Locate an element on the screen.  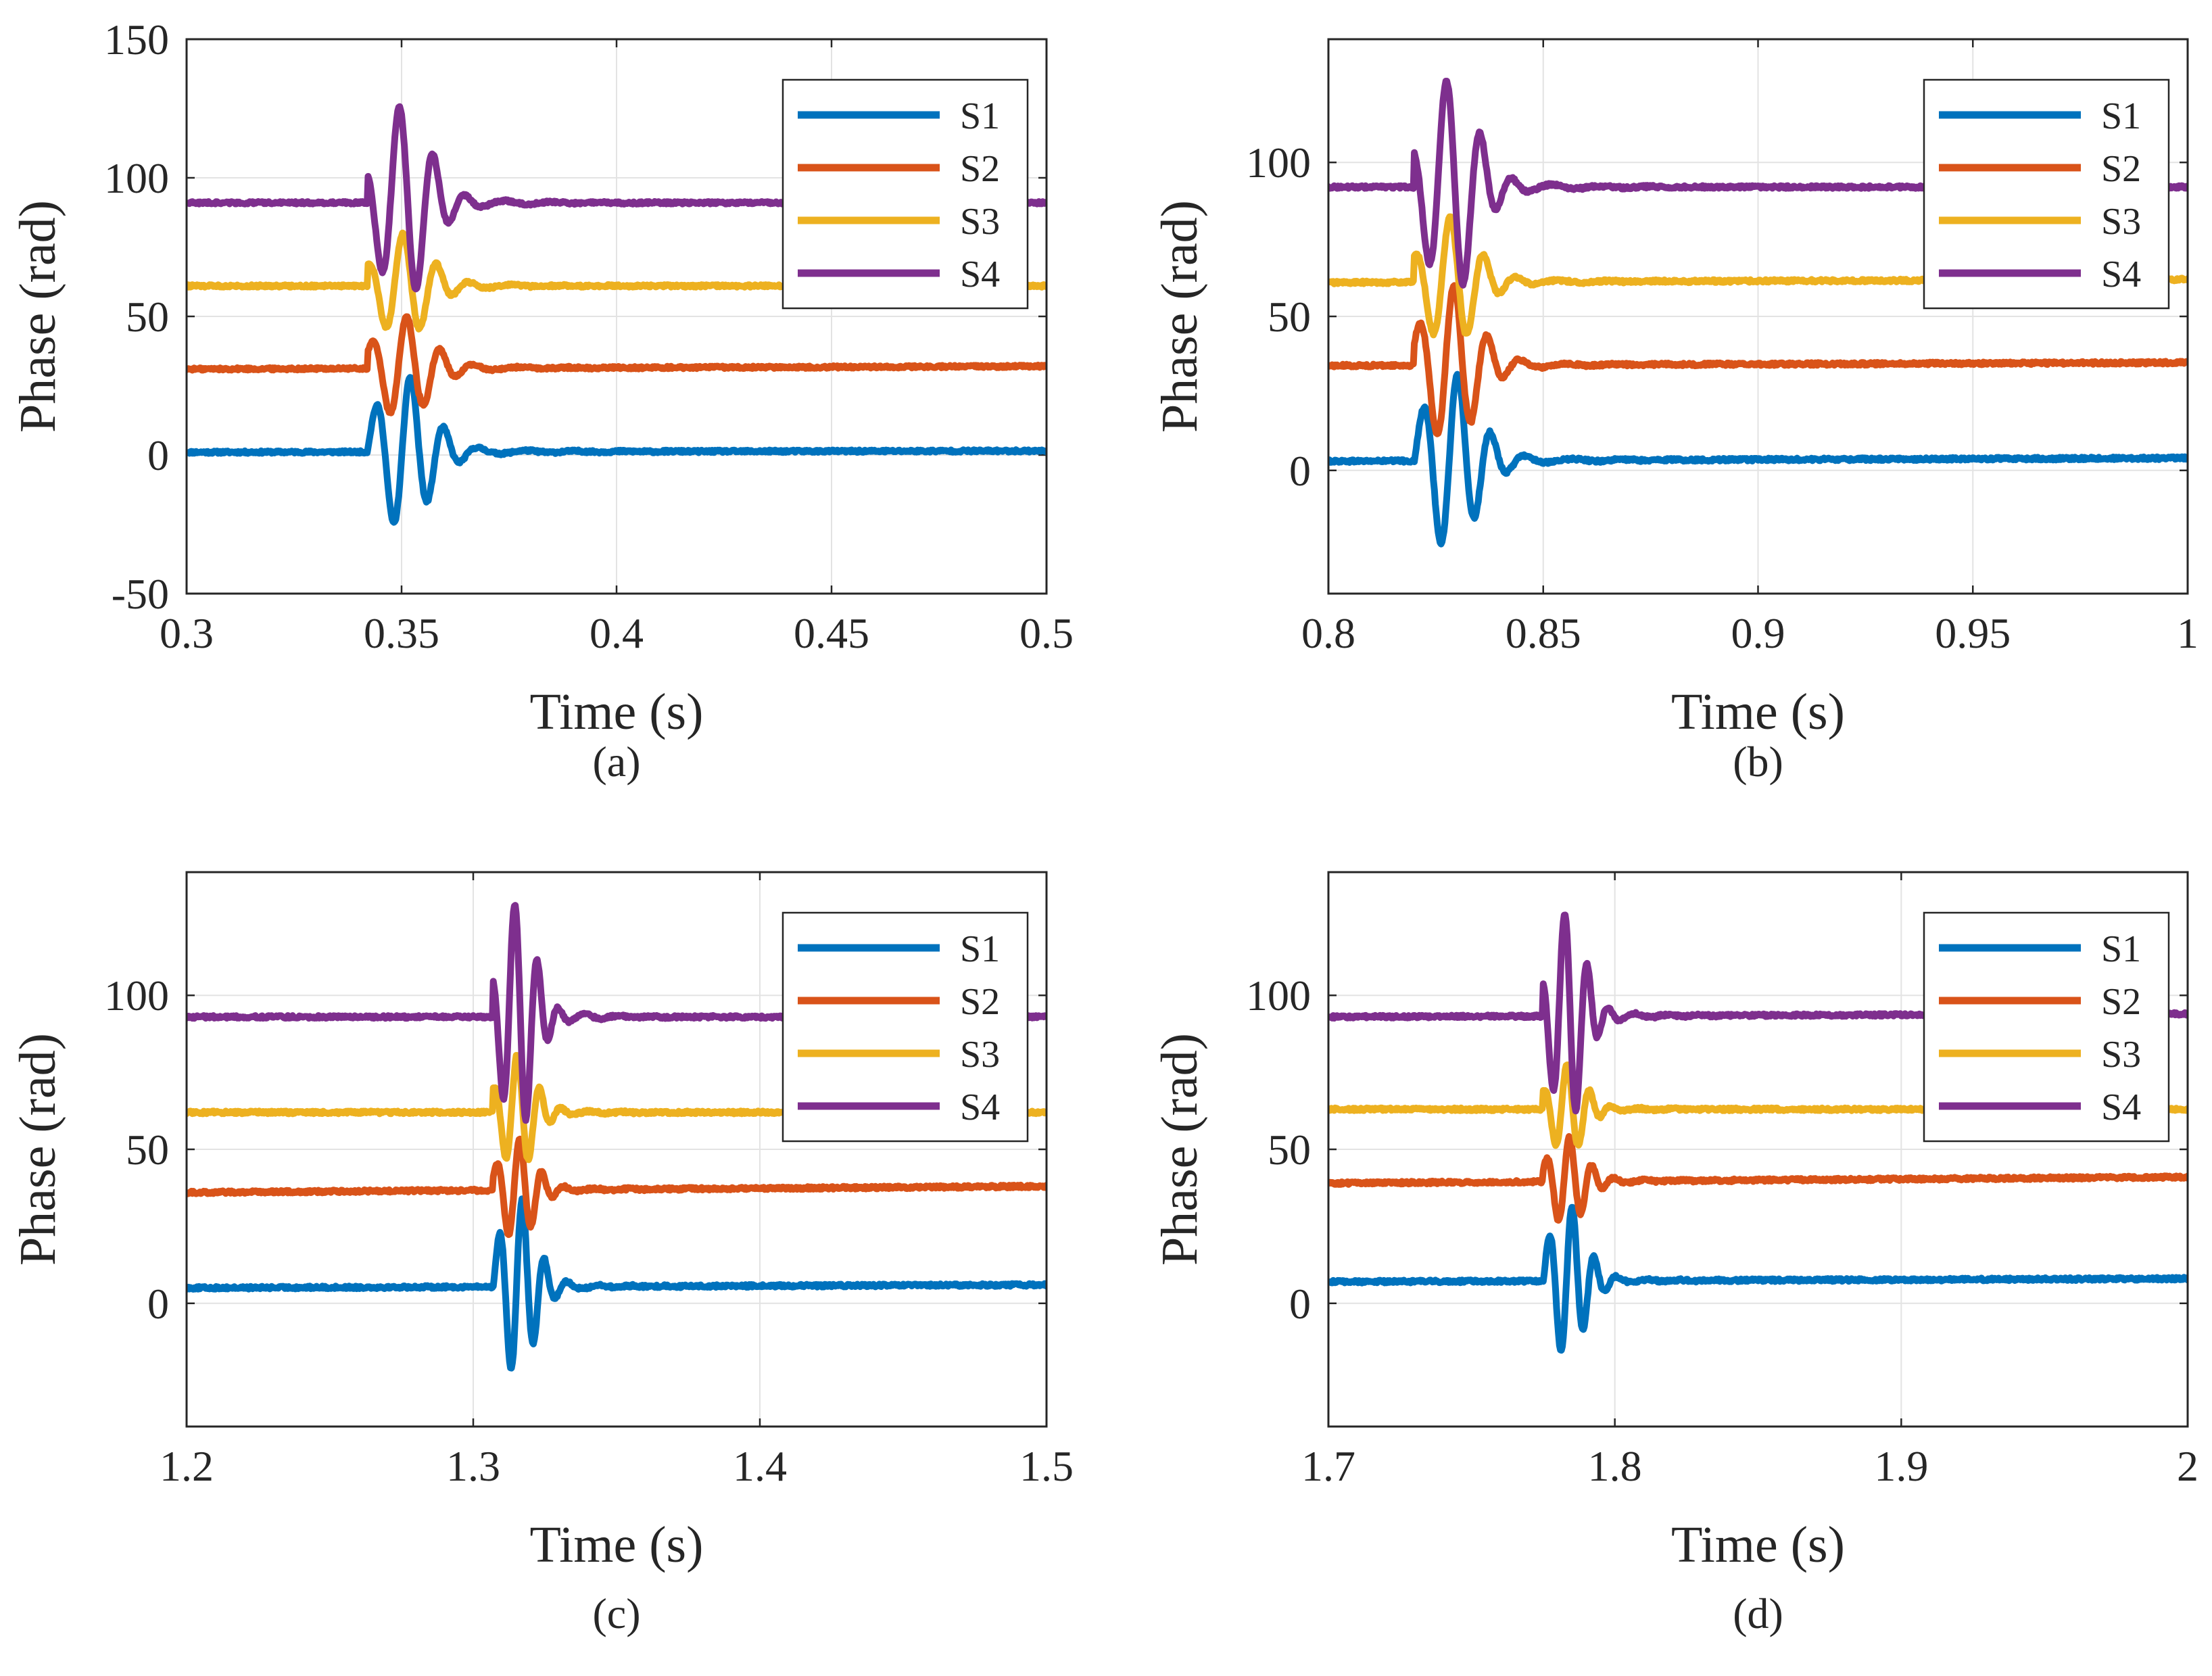
x-tick-label: 1.4 is located at coordinates (760, 1466).